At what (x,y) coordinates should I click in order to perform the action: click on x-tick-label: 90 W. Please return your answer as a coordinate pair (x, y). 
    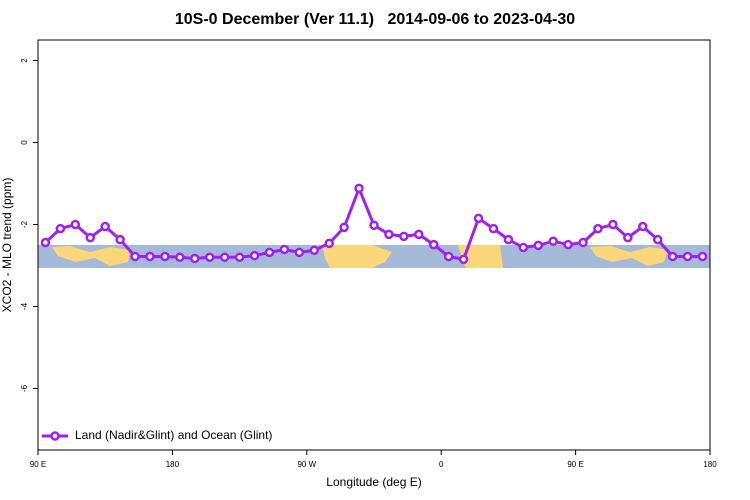
    Looking at the image, I should click on (306, 464).